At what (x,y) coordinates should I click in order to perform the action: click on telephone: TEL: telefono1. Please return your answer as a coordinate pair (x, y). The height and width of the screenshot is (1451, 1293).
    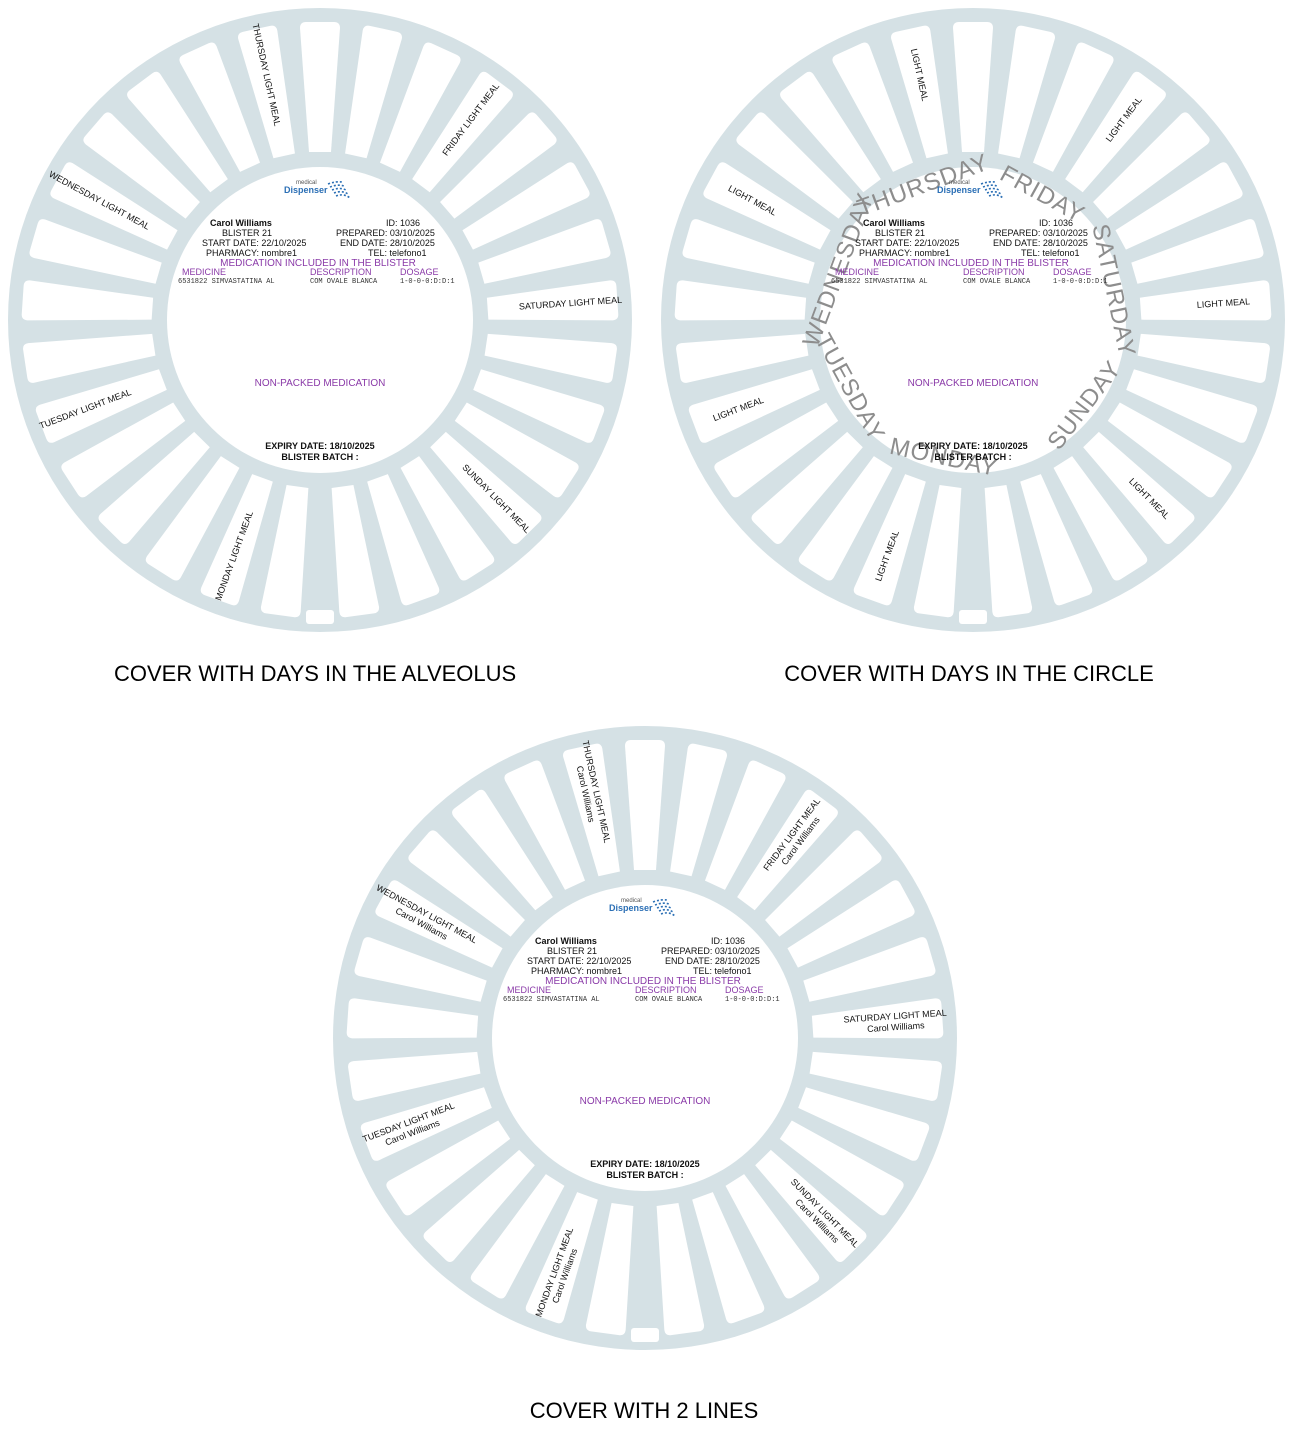
    Looking at the image, I should click on (722, 971).